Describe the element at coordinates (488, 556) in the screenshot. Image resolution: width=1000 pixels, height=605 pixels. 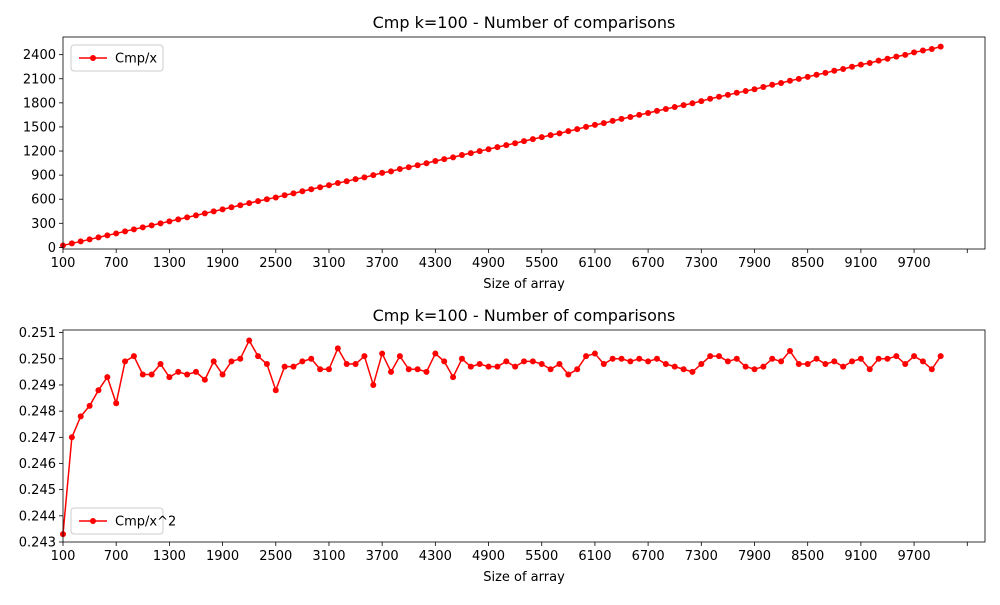
I see `x-tick-label: 4900` at that location.